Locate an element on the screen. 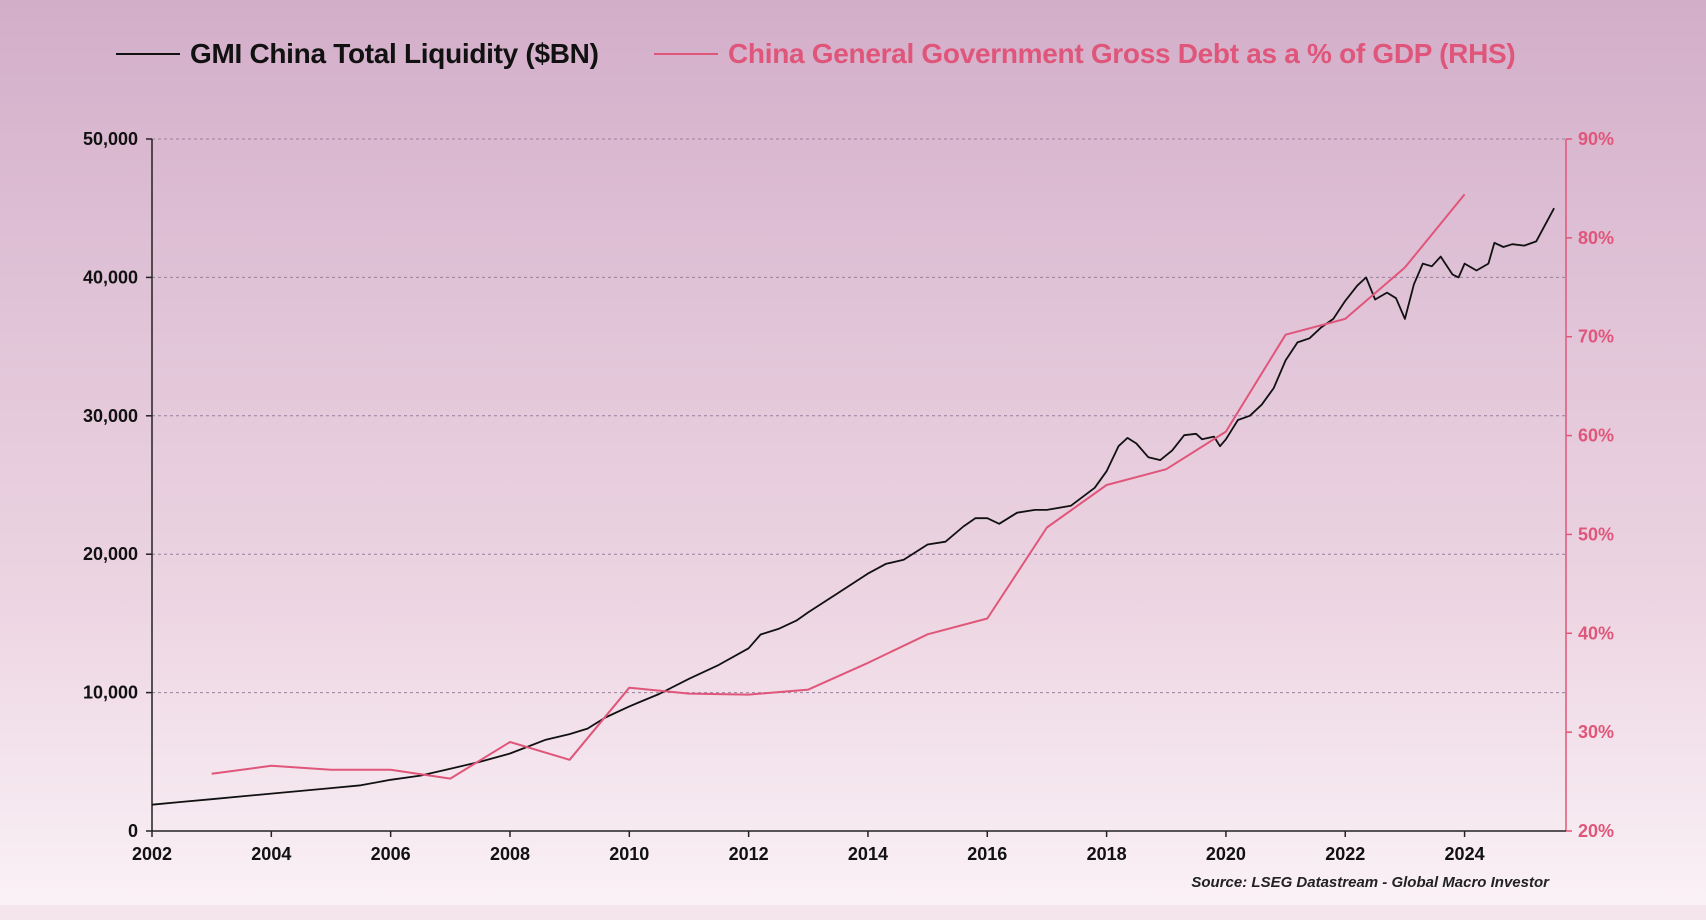 The image size is (1706, 920). left-axis-tick-label: 50,000 is located at coordinates (110, 139).